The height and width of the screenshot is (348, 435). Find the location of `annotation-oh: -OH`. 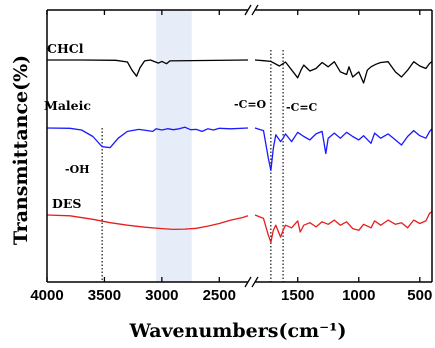

annotation-oh: -OH is located at coordinates (77, 169).